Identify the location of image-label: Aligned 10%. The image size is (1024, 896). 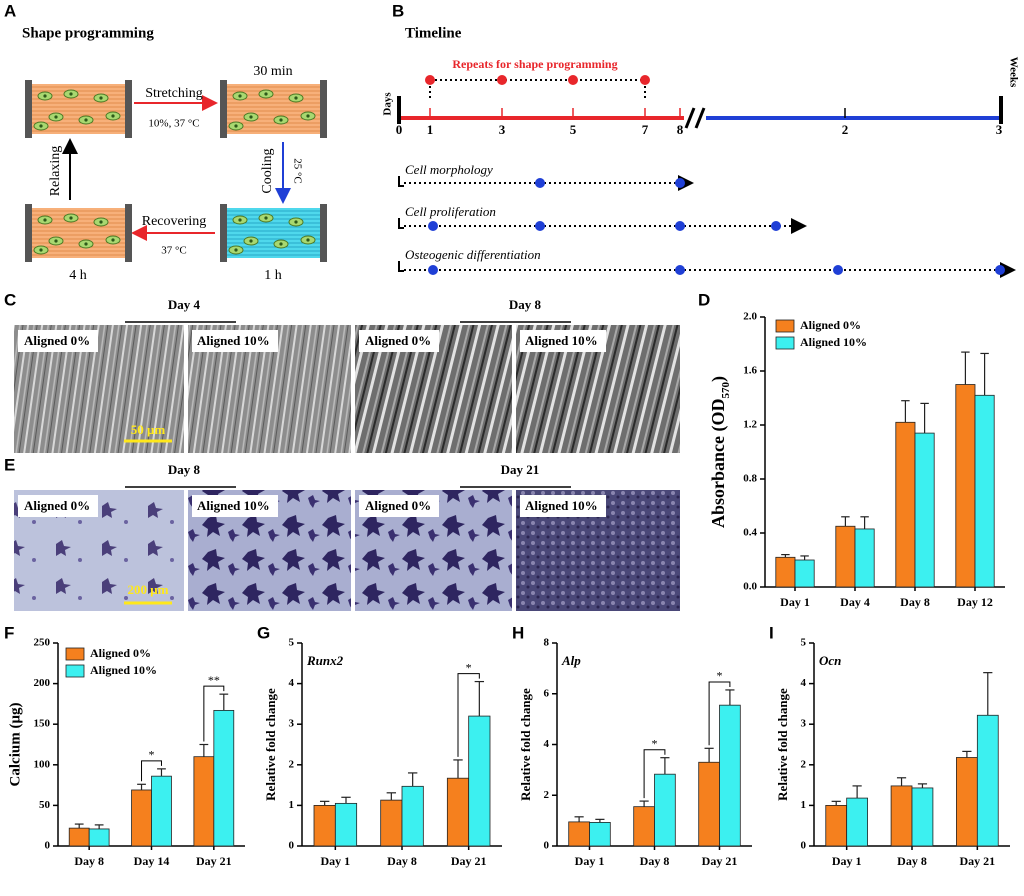
(233, 340).